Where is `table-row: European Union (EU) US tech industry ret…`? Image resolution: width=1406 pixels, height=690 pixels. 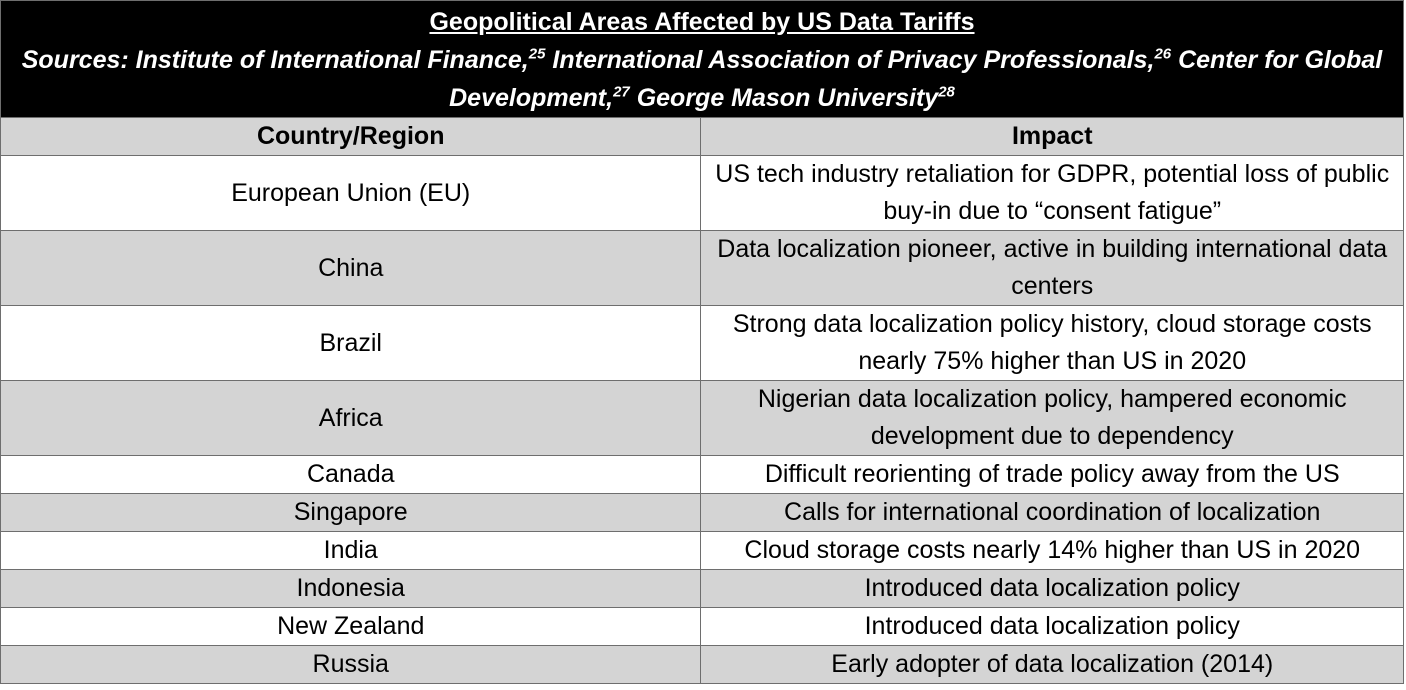 table-row: European Union (EU) US tech industry ret… is located at coordinates (702, 193).